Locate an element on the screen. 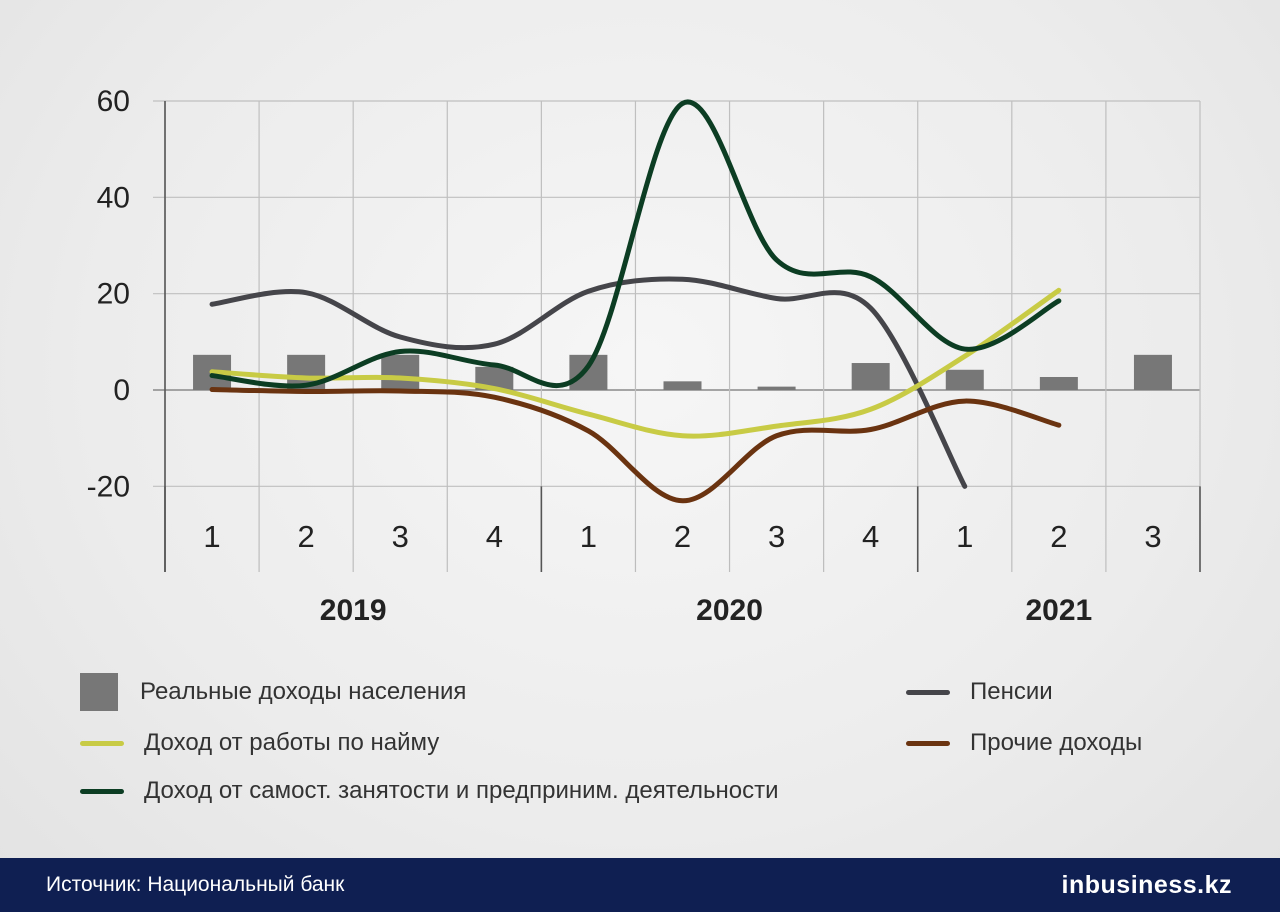 Image resolution: width=1280 pixels, height=912 pixels. legend-swatch-other is located at coordinates (928, 743).